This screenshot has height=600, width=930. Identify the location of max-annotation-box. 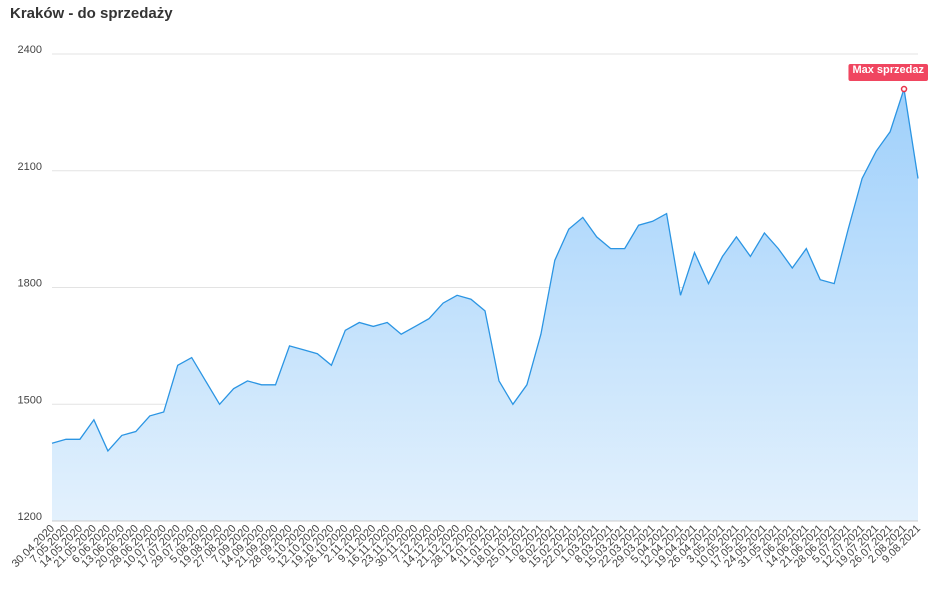
(888, 73).